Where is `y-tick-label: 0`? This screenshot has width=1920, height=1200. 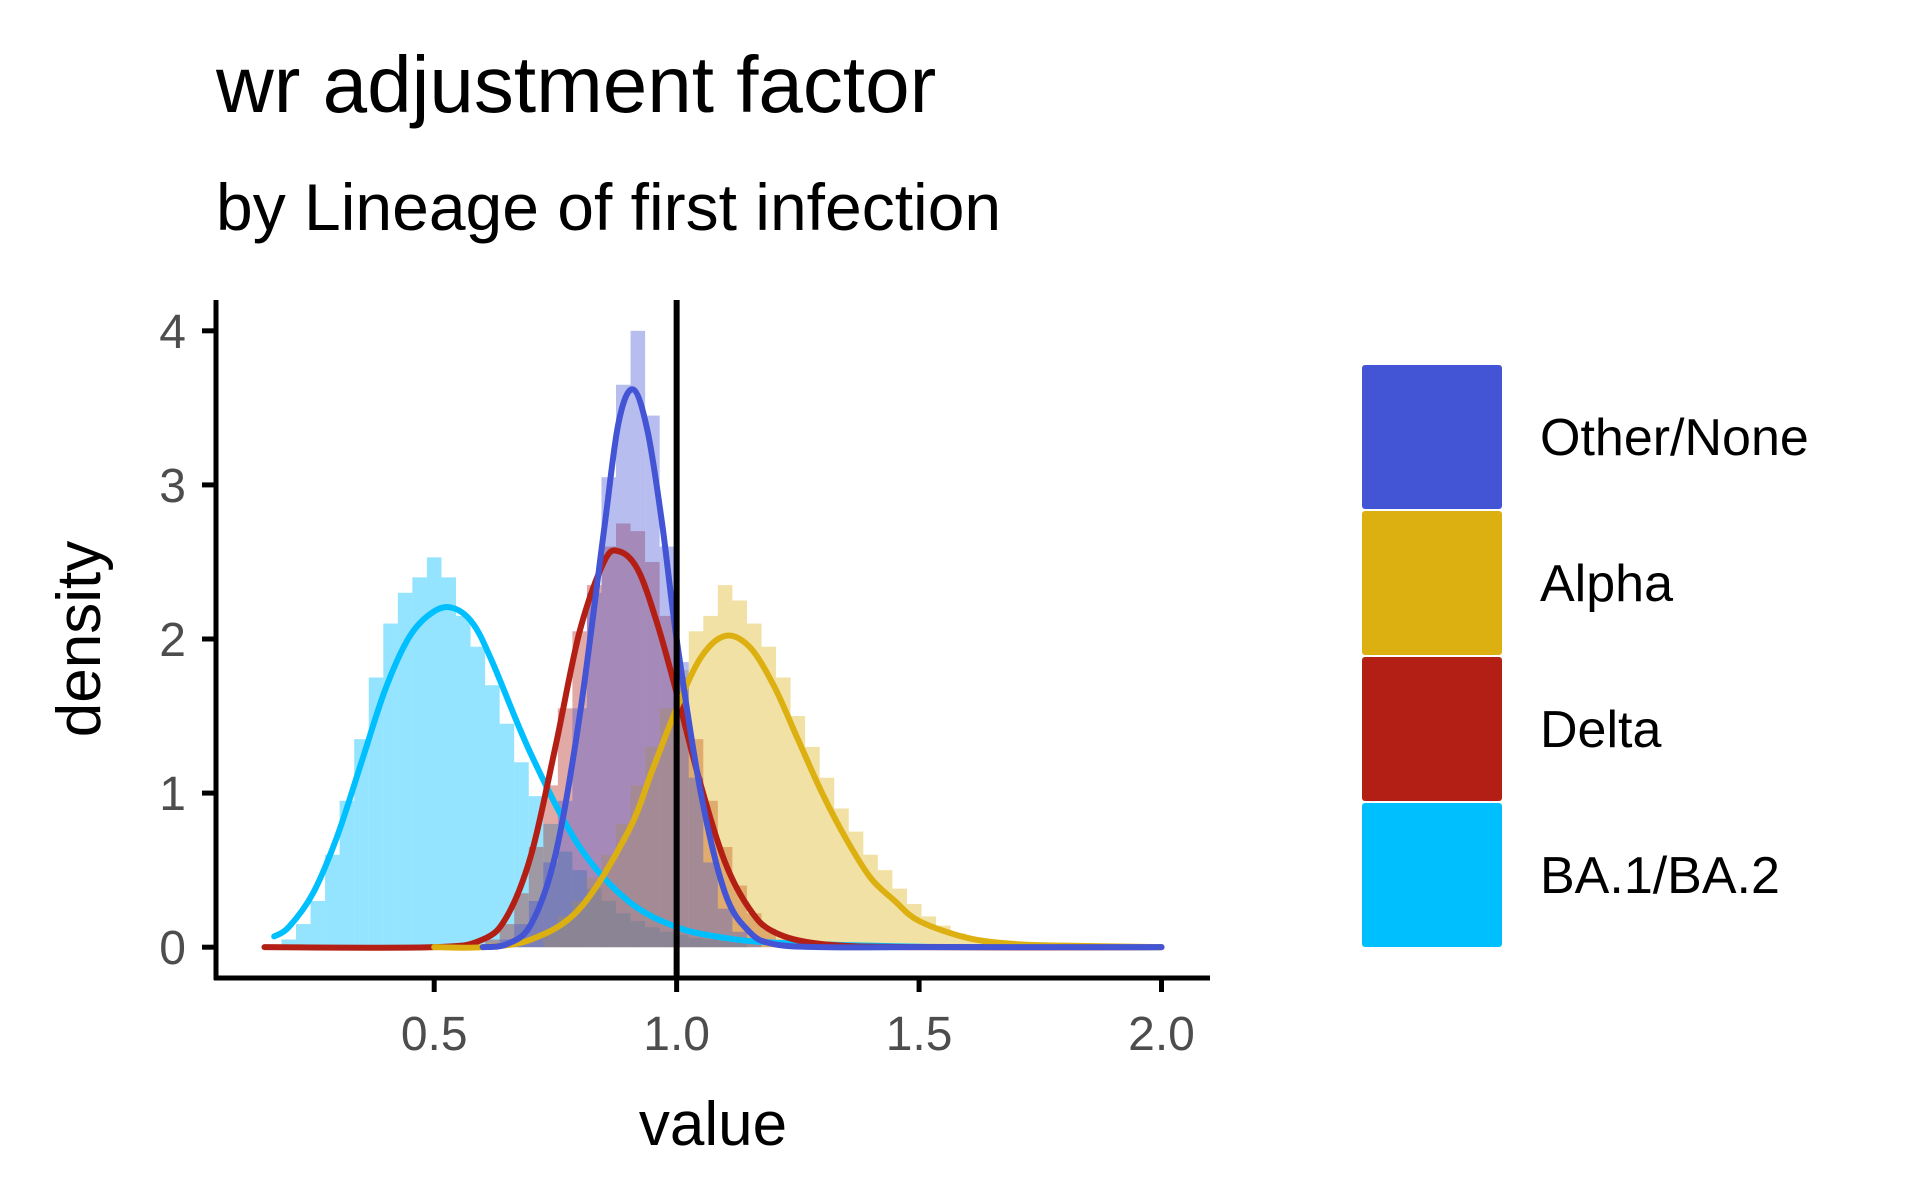
y-tick-label: 0 is located at coordinates (172, 948).